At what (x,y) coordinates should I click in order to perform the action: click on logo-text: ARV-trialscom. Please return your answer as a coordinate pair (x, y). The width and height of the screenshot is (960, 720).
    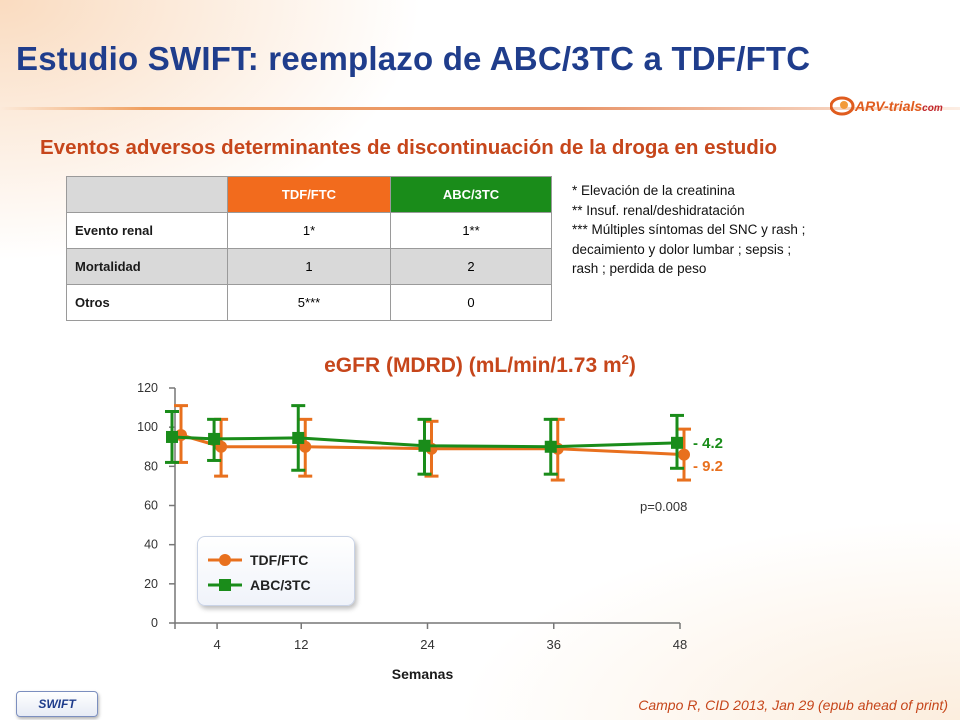
    Looking at the image, I should click on (899, 106).